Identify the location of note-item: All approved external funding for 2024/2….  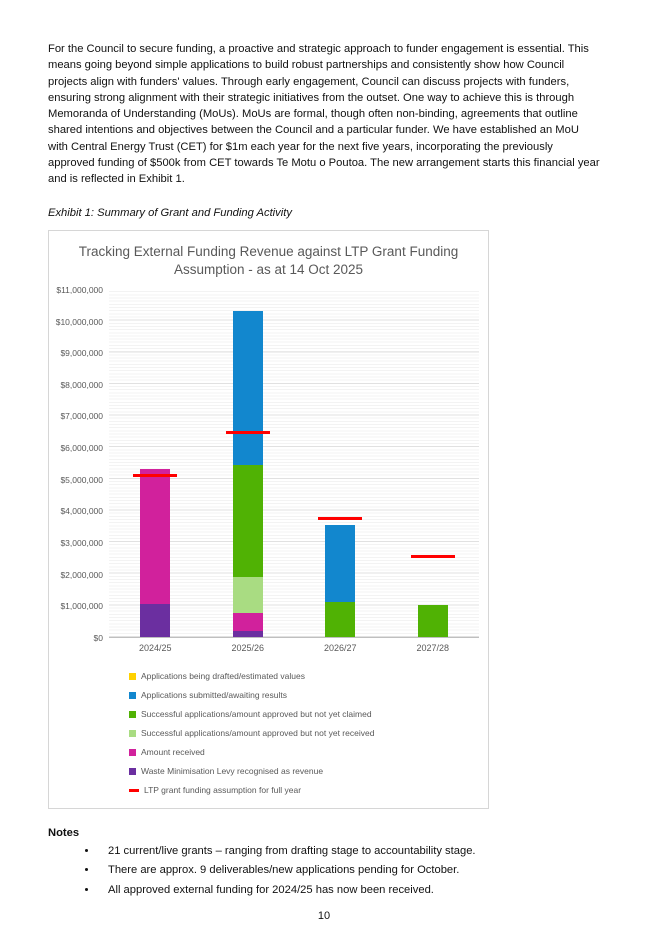
(349, 891).